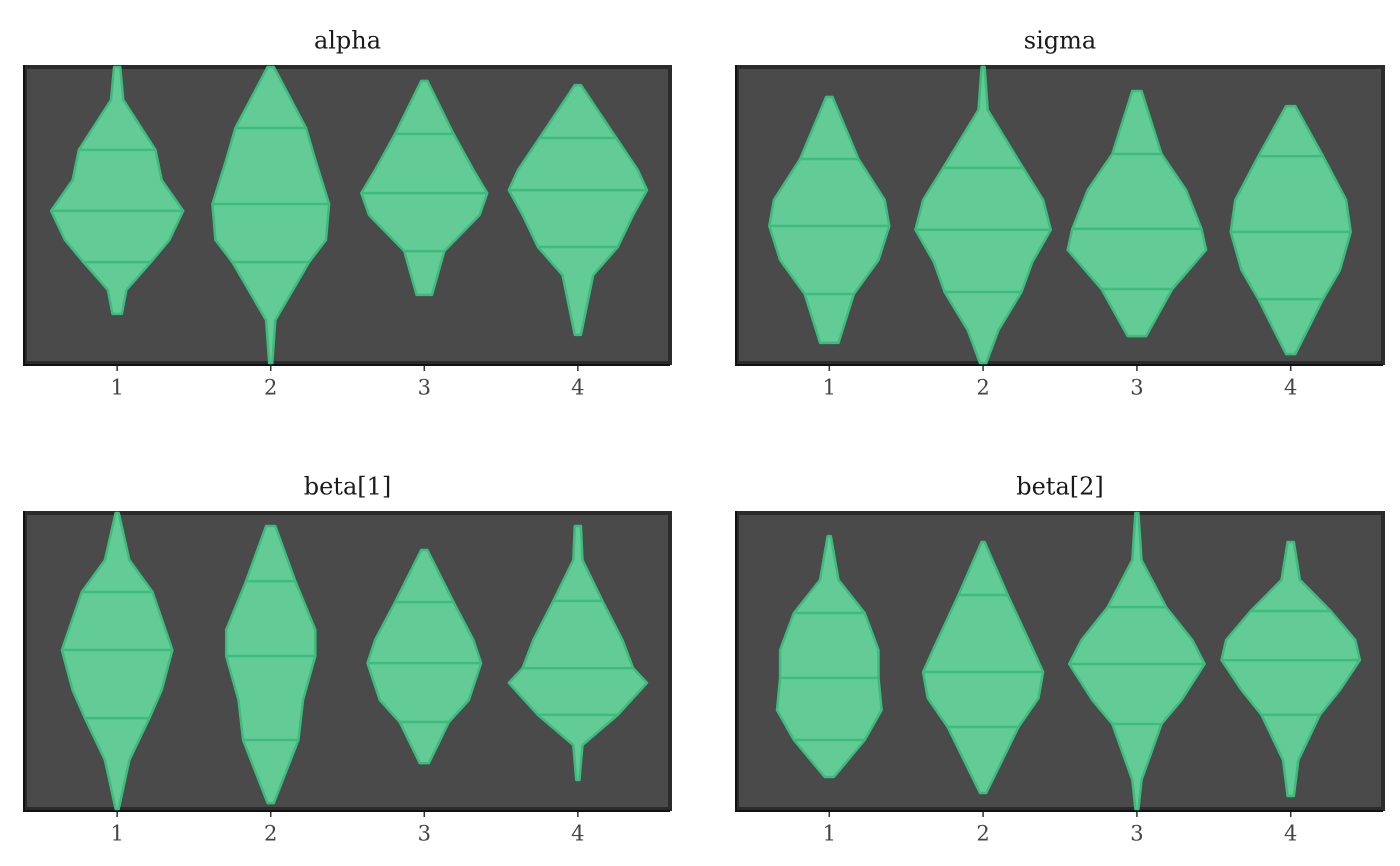 The image size is (1400, 866). What do you see at coordinates (1060, 41) in the screenshot?
I see `panel-title: sigma` at bounding box center [1060, 41].